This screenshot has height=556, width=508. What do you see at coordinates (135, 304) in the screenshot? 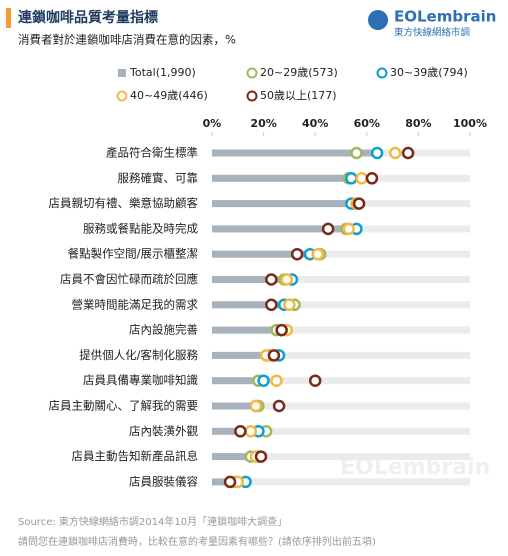
I see `category-label: 營業時間能滿足我的需求` at bounding box center [135, 304].